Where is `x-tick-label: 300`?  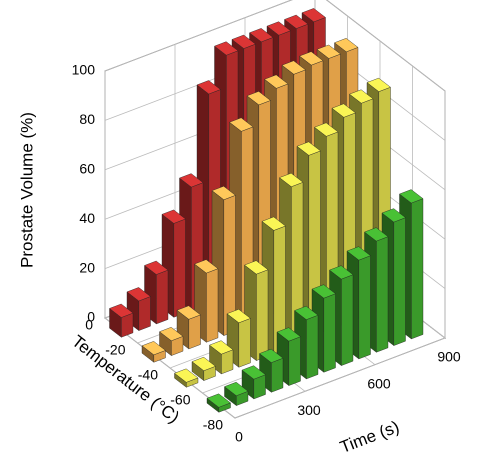 x-tick-label: 300 is located at coordinates (309, 410).